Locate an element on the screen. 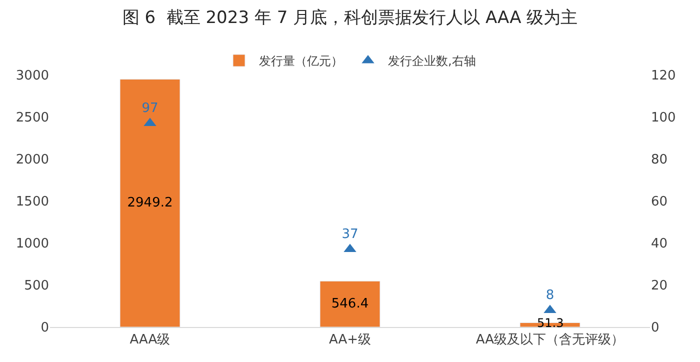  data-label: 97 is located at coordinates (150, 108).